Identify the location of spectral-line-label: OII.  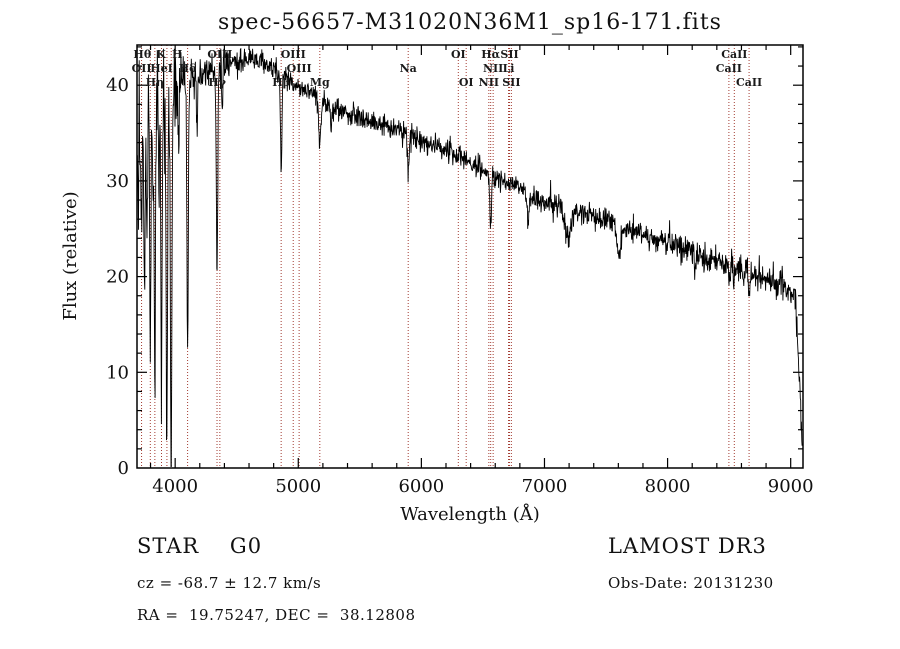
(142, 68).